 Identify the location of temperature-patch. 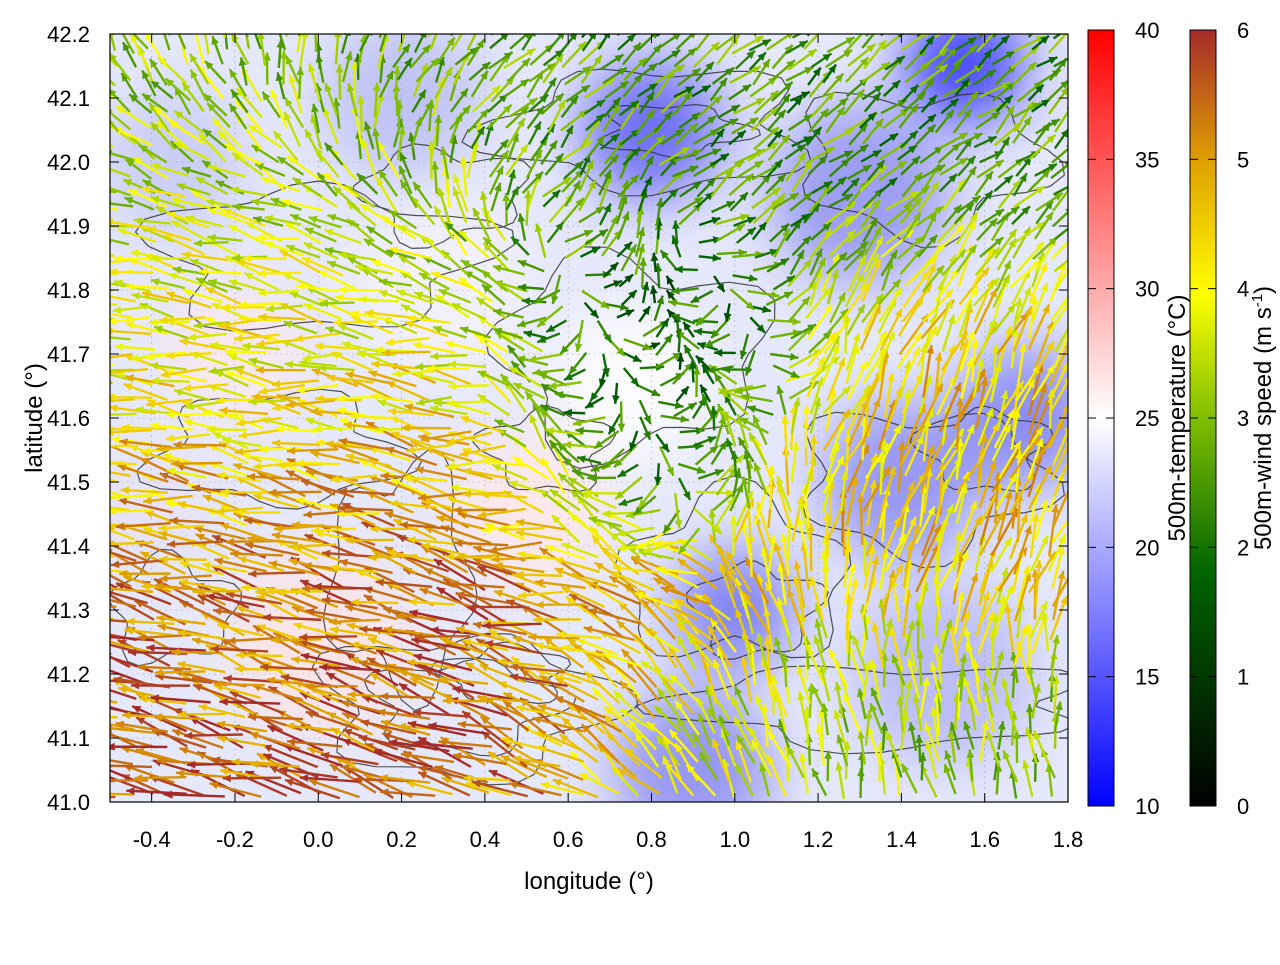
(631, 386).